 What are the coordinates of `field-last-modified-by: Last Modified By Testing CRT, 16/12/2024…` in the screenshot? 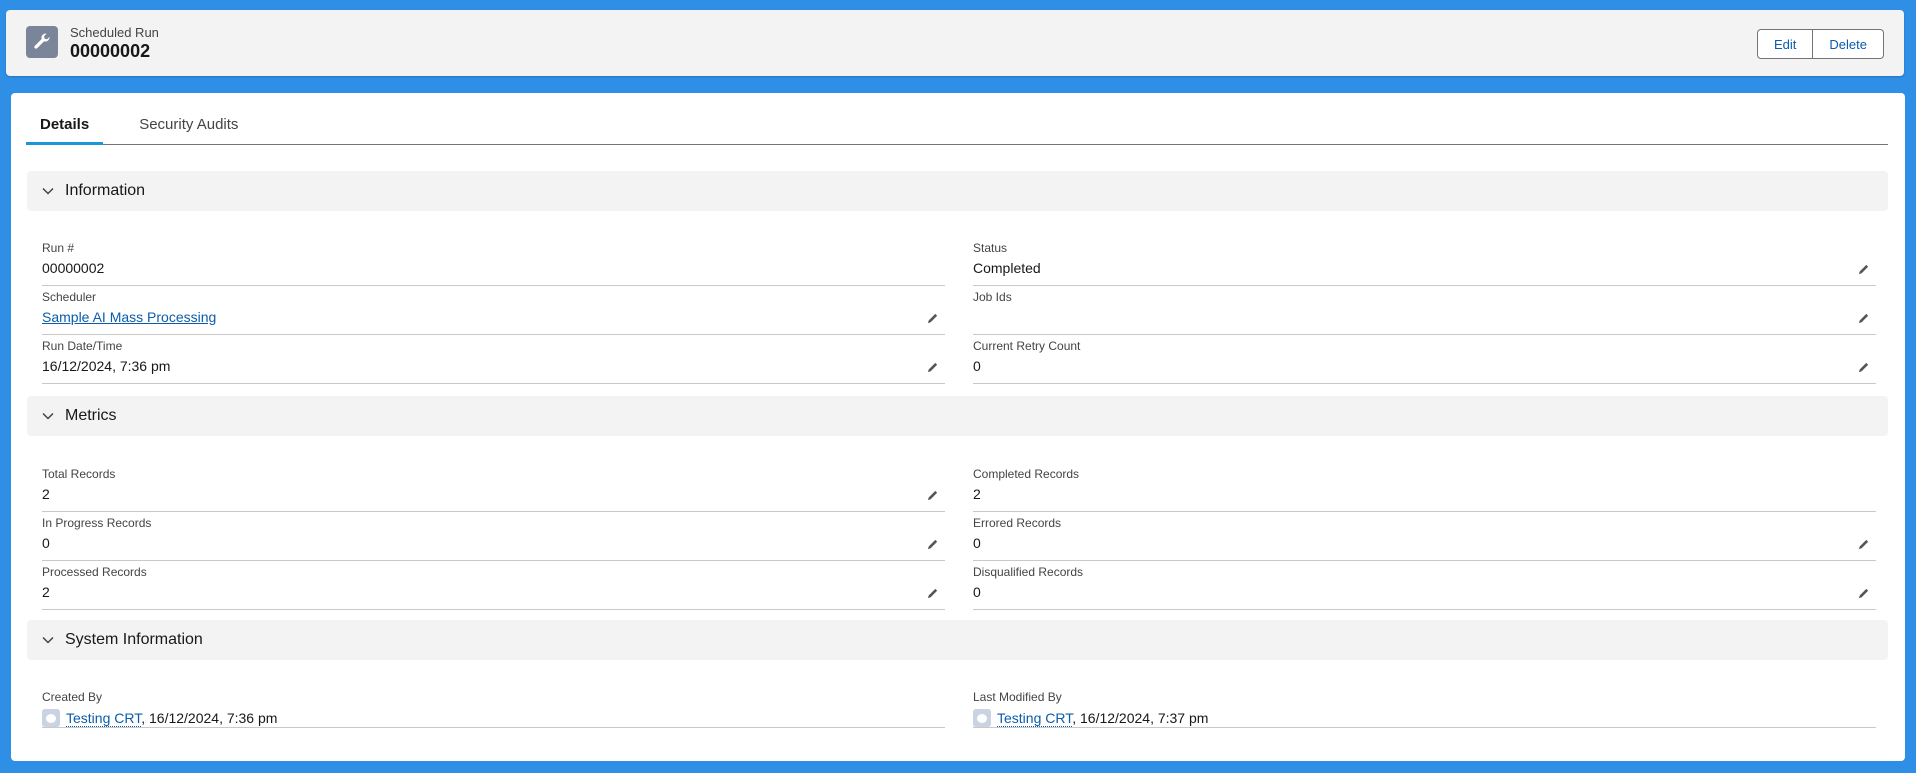 It's located at (1424, 709).